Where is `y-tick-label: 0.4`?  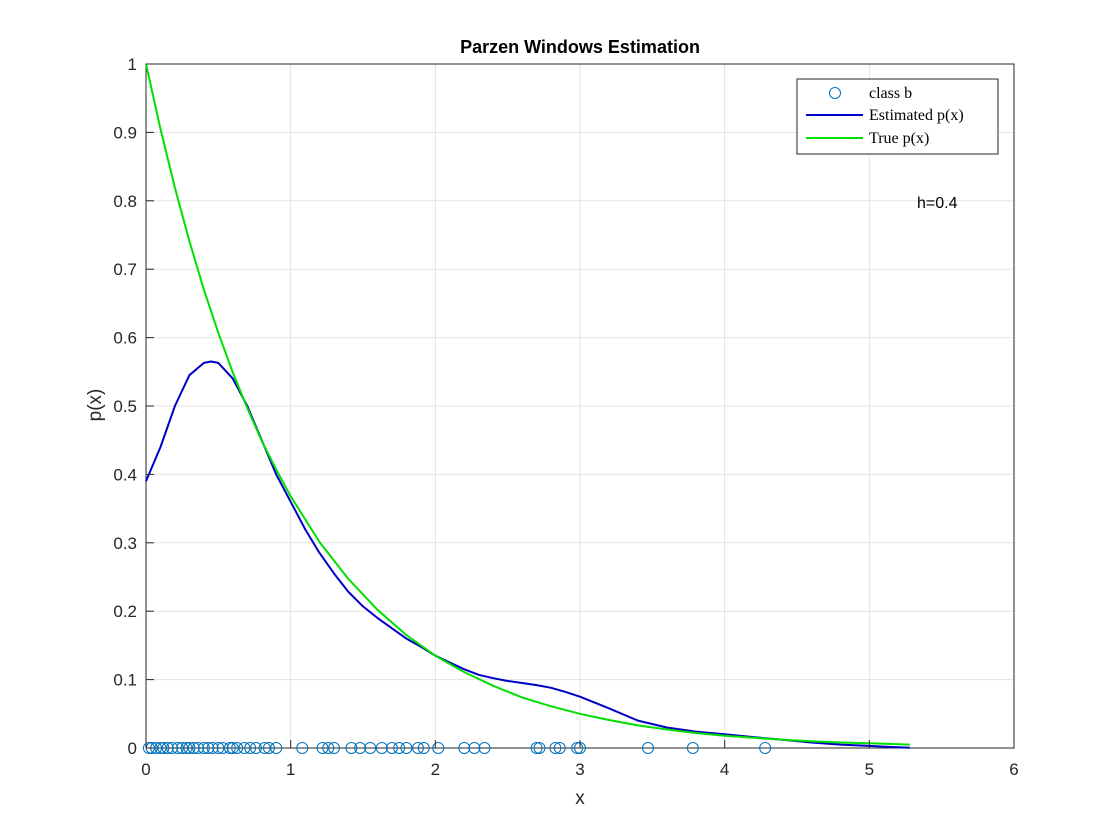
y-tick-label: 0.4 is located at coordinates (125, 474).